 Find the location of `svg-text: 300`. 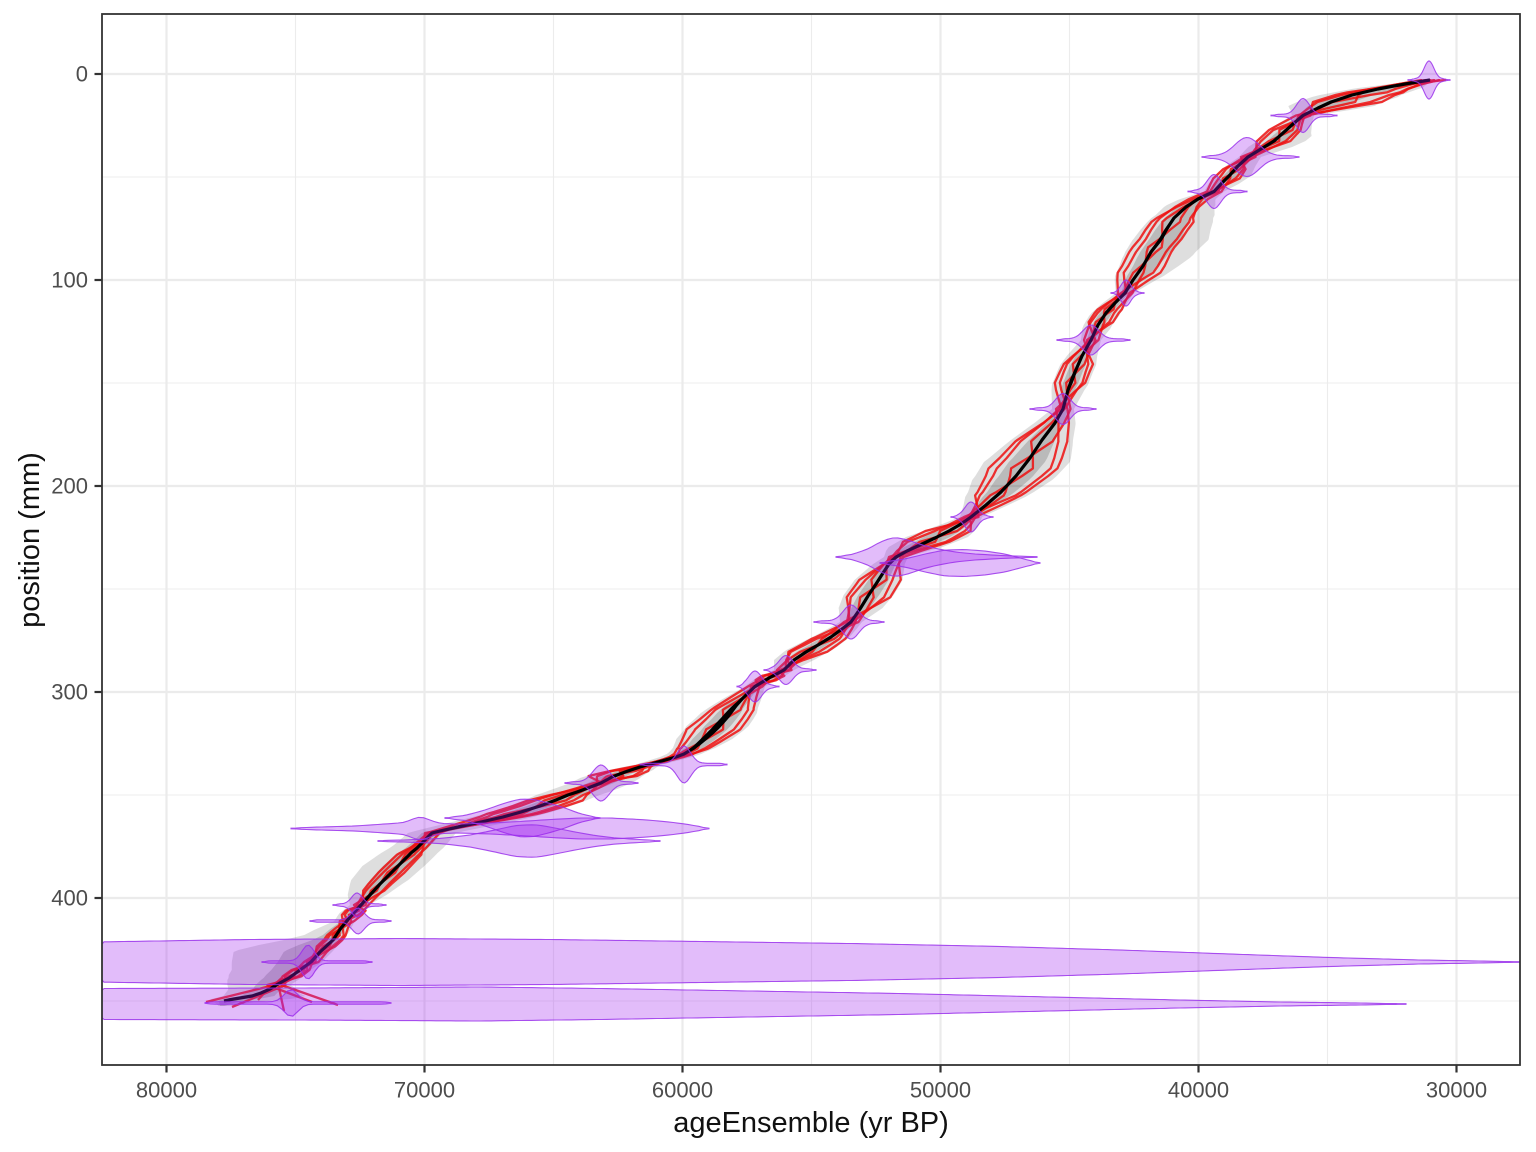

svg-text: 300 is located at coordinates (69, 692).